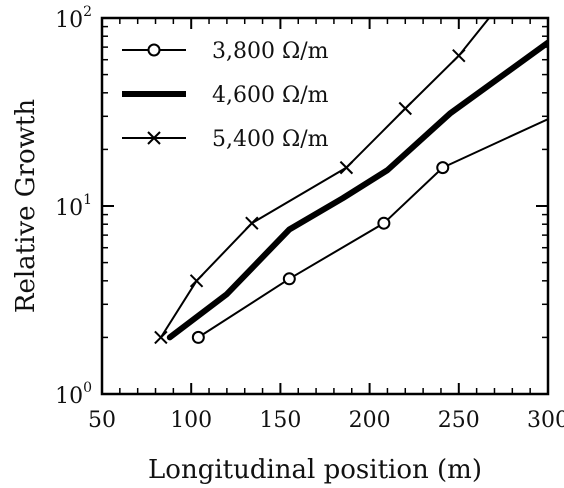  I want to click on x-tick-label: 150, so click(280, 420).